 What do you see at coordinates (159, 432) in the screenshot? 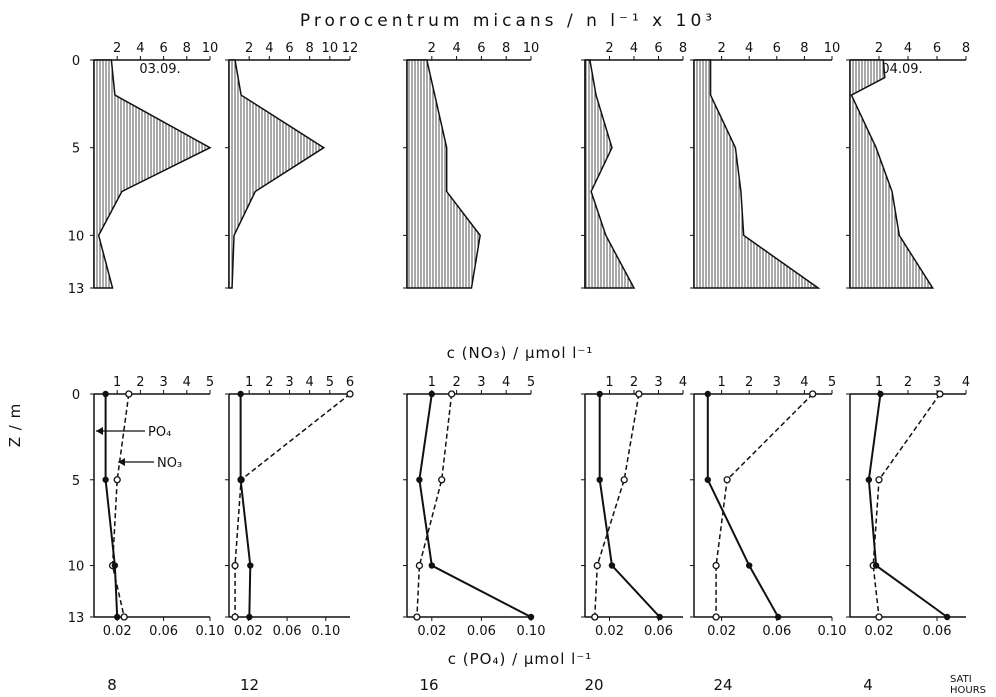
I see `po4-arrow-label: PO₄` at bounding box center [159, 432].